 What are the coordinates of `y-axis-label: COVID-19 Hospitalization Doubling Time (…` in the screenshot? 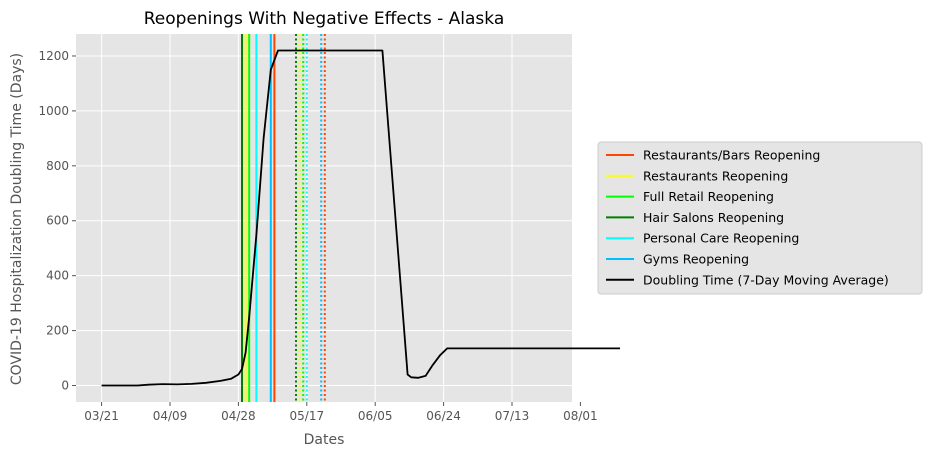 It's located at (17, 219).